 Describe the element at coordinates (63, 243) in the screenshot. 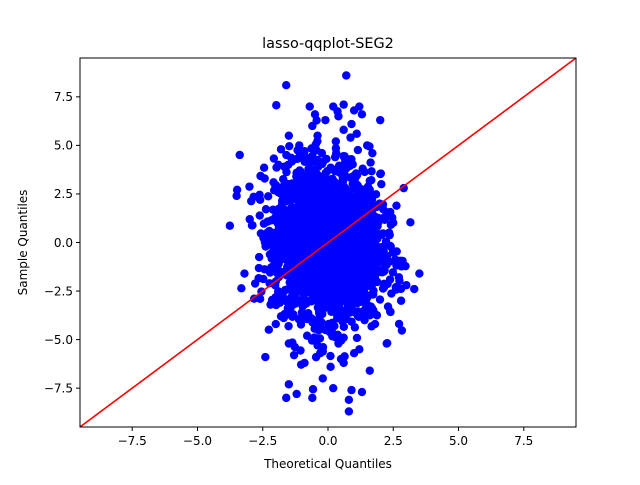

I see `y-tick-label: 0.0` at that location.